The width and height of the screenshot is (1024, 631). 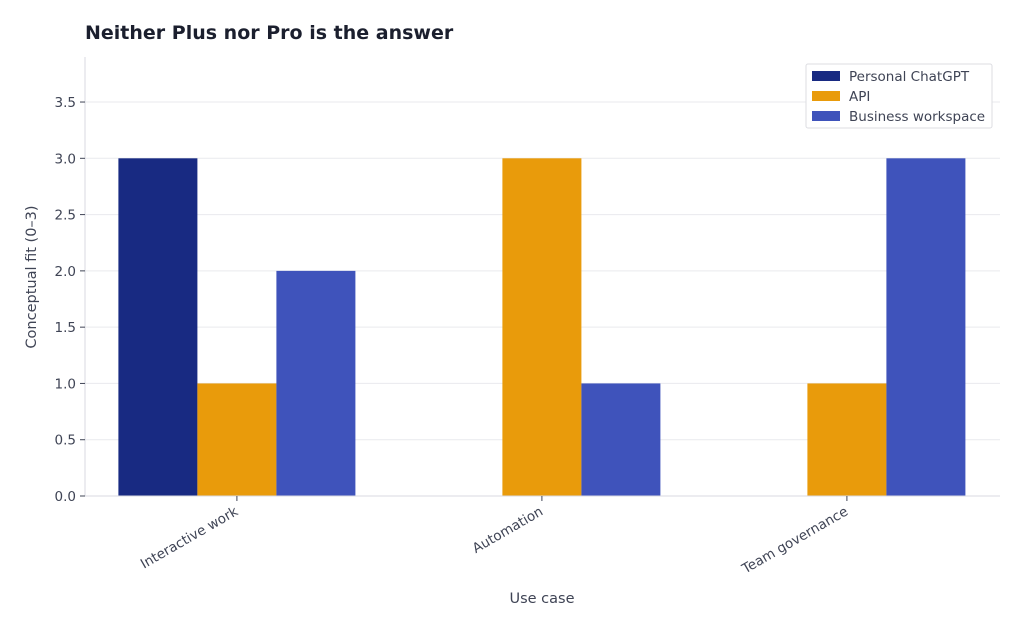 What do you see at coordinates (795, 541) in the screenshot?
I see `x-tick-label: Team governance` at bounding box center [795, 541].